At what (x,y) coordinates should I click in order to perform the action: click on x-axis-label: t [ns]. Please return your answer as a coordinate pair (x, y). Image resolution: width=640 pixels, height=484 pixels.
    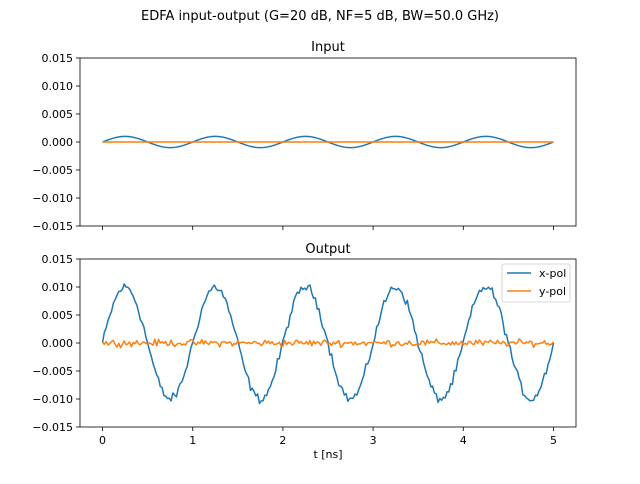
    Looking at the image, I should click on (327, 454).